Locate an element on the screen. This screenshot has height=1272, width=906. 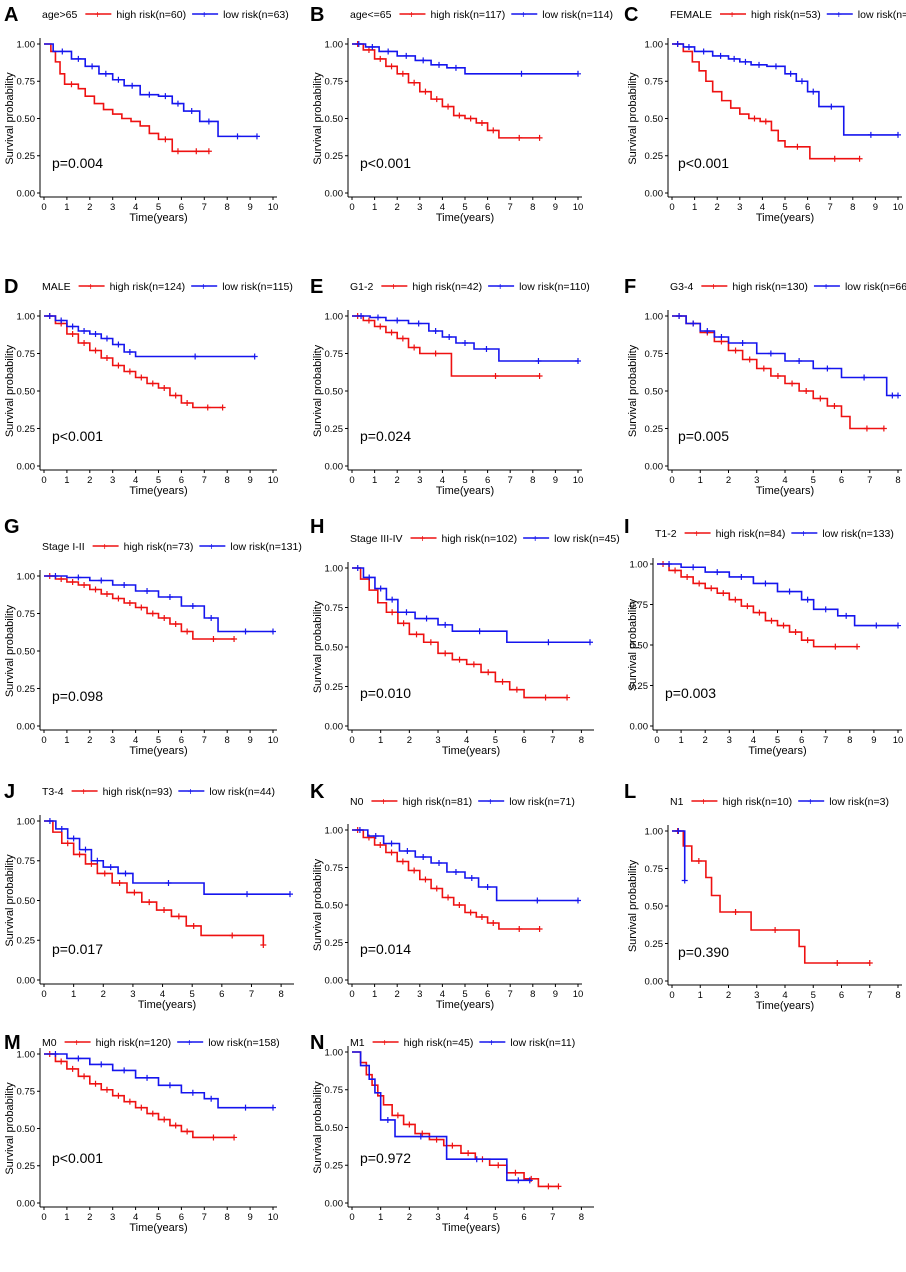
p-value: p=0.017 is located at coordinates (77, 949).